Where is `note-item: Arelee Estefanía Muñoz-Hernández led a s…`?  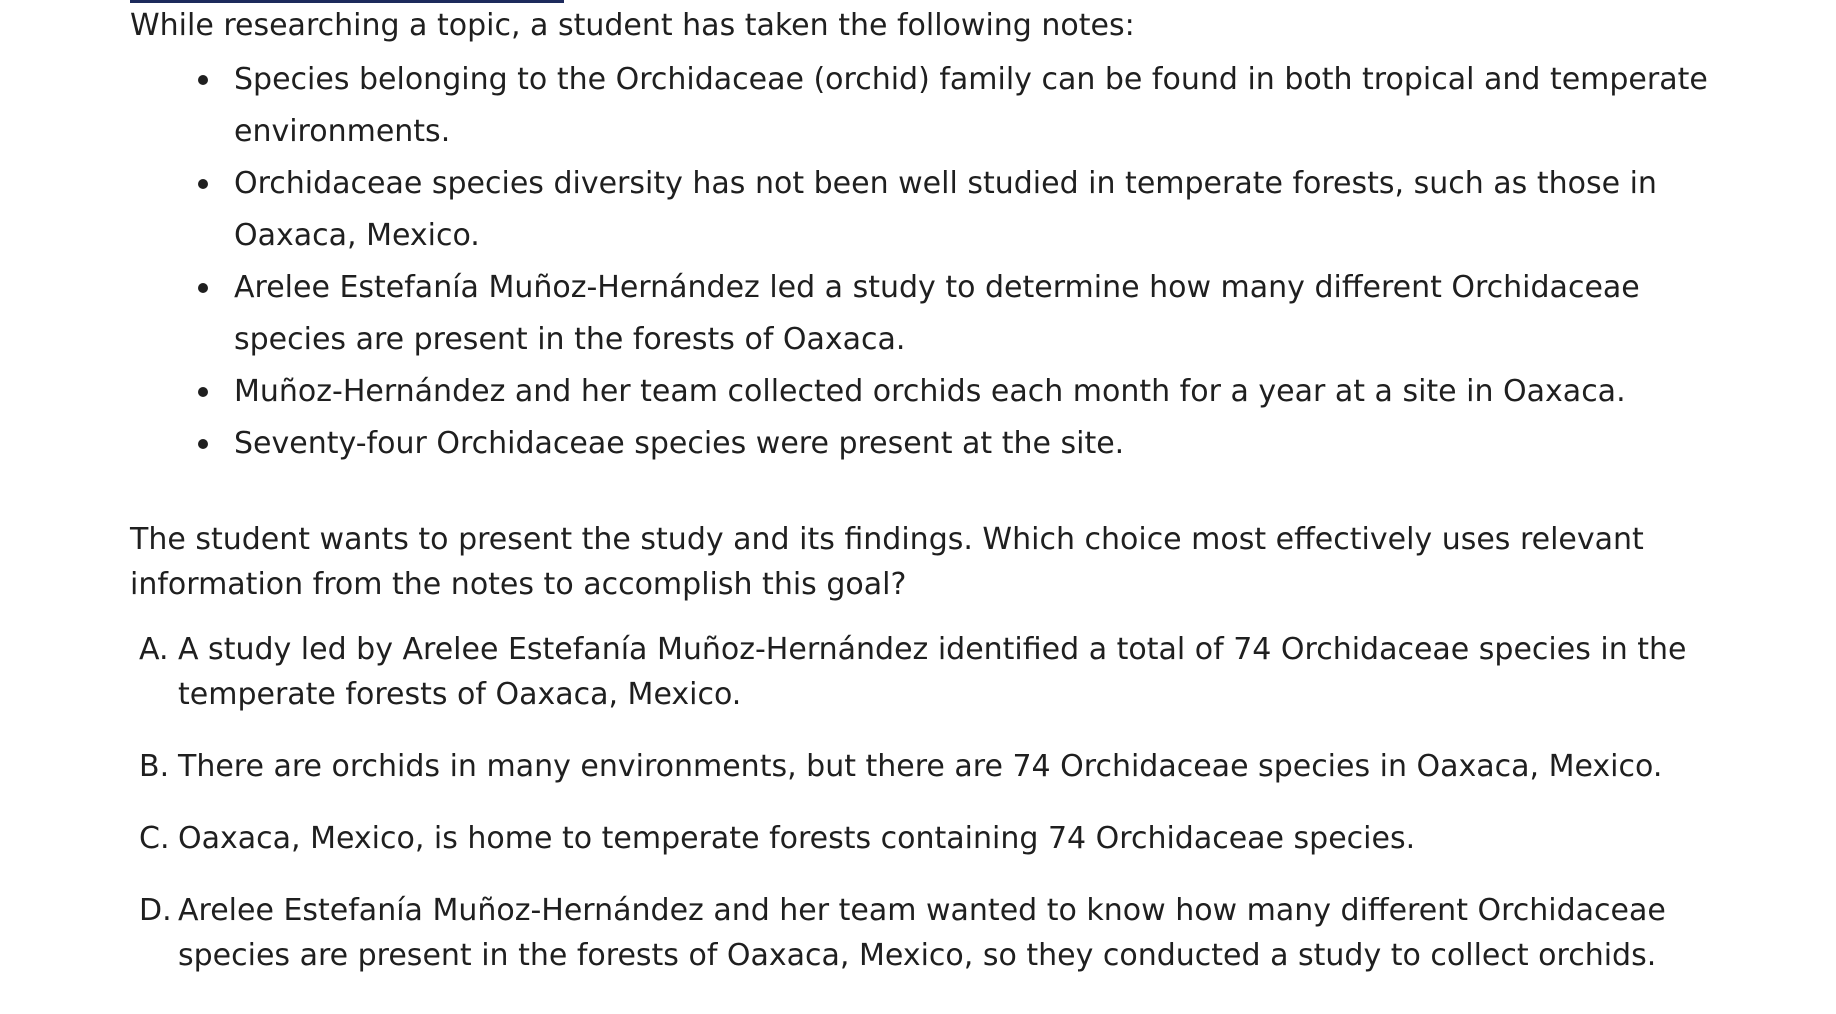 note-item: Arelee Estefanía Muñoz-Hernández led a s… is located at coordinates (930, 314).